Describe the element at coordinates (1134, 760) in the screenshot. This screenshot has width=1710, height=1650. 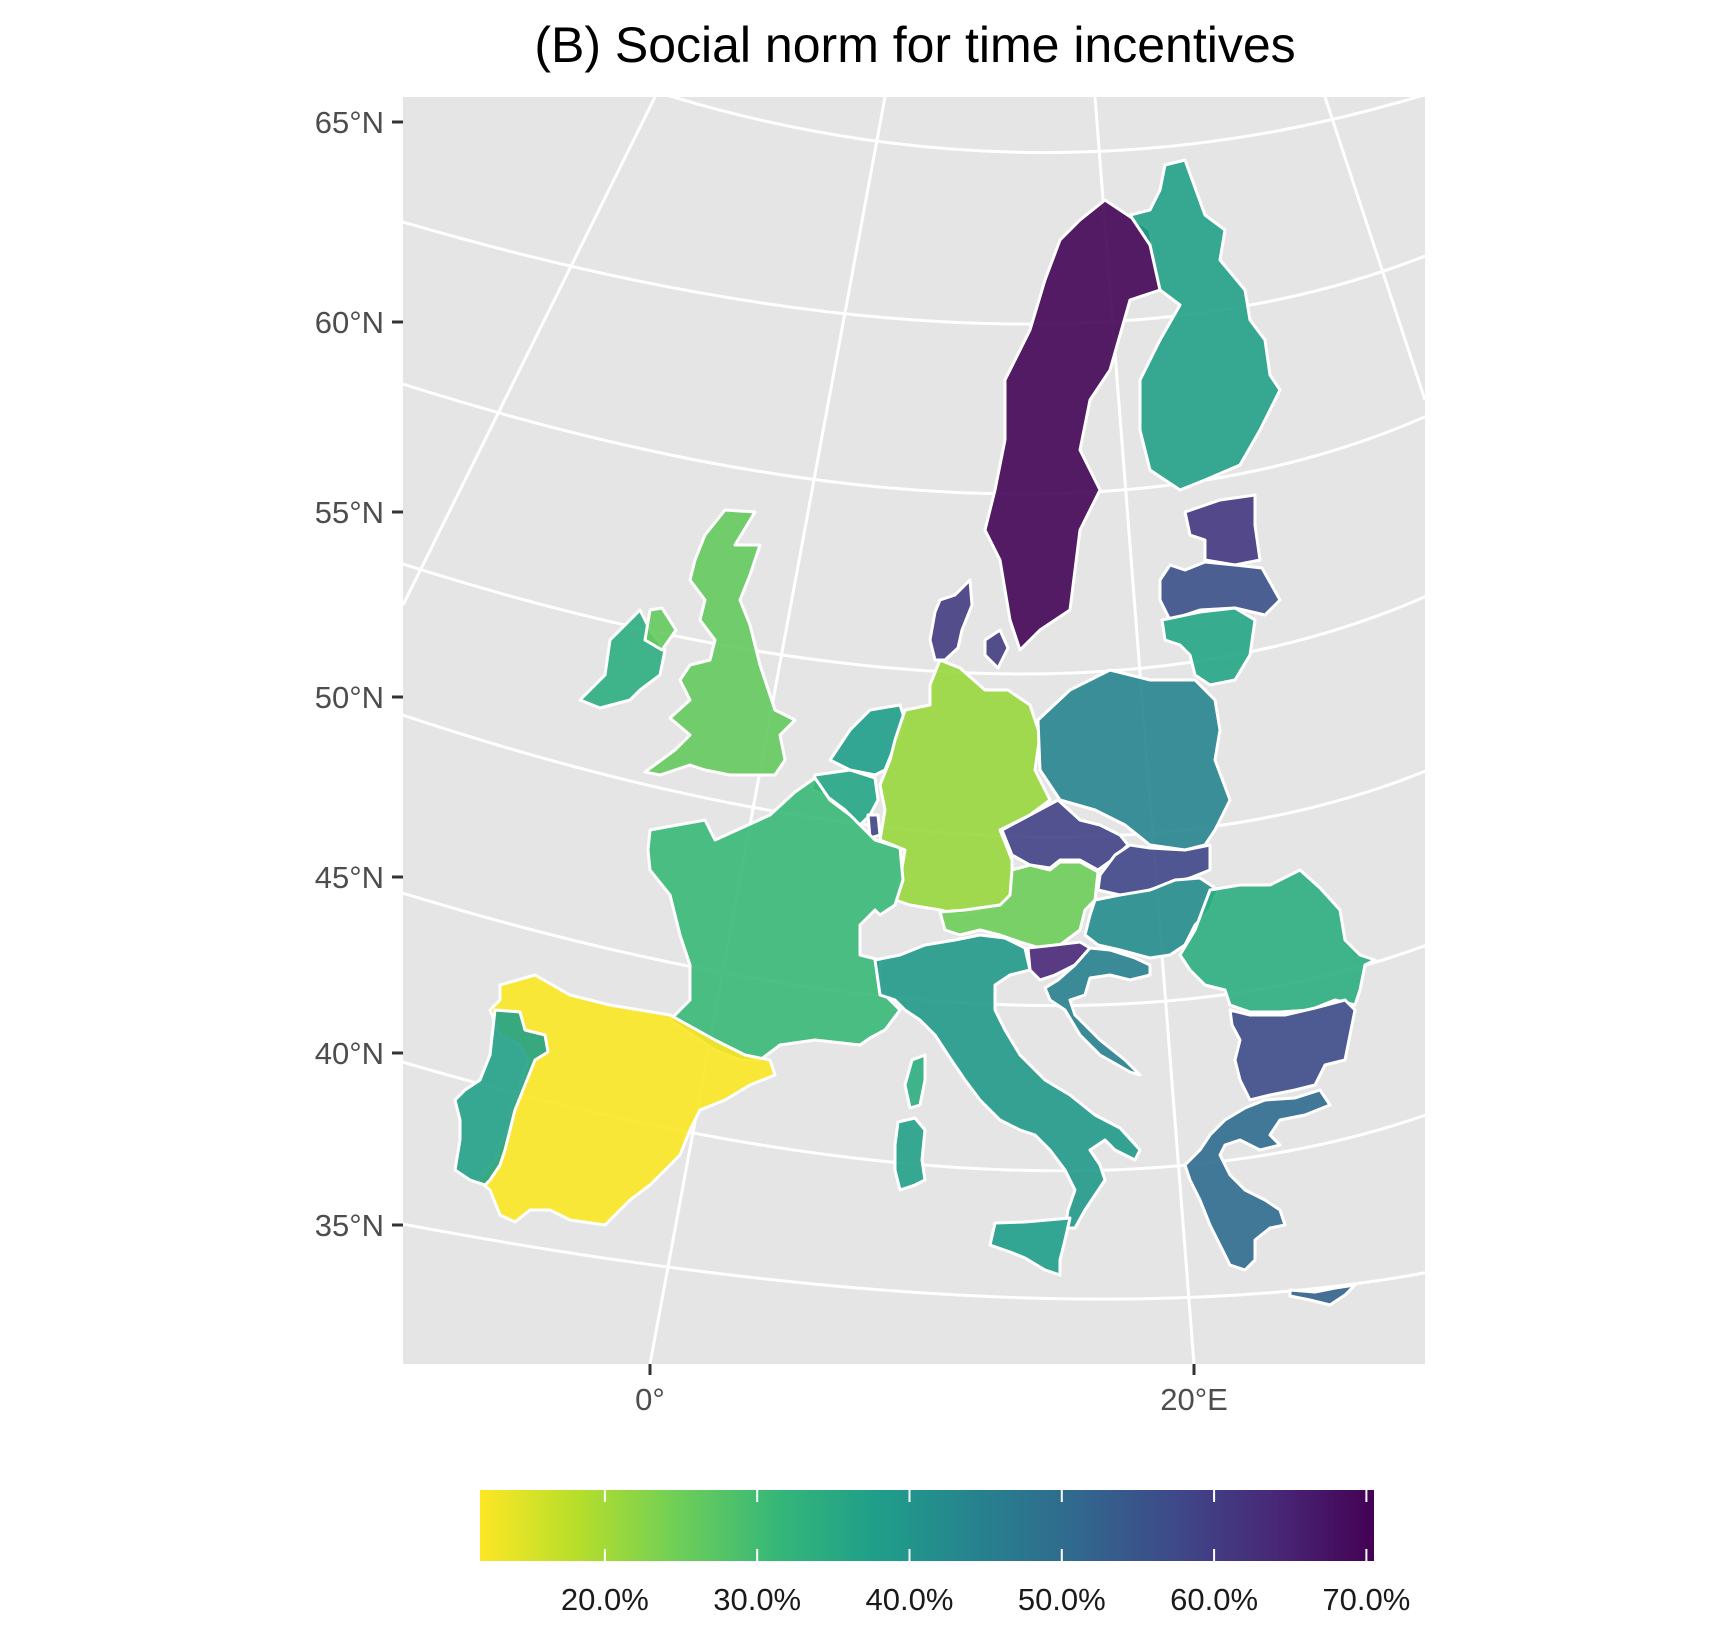
I see `country-poland` at that location.